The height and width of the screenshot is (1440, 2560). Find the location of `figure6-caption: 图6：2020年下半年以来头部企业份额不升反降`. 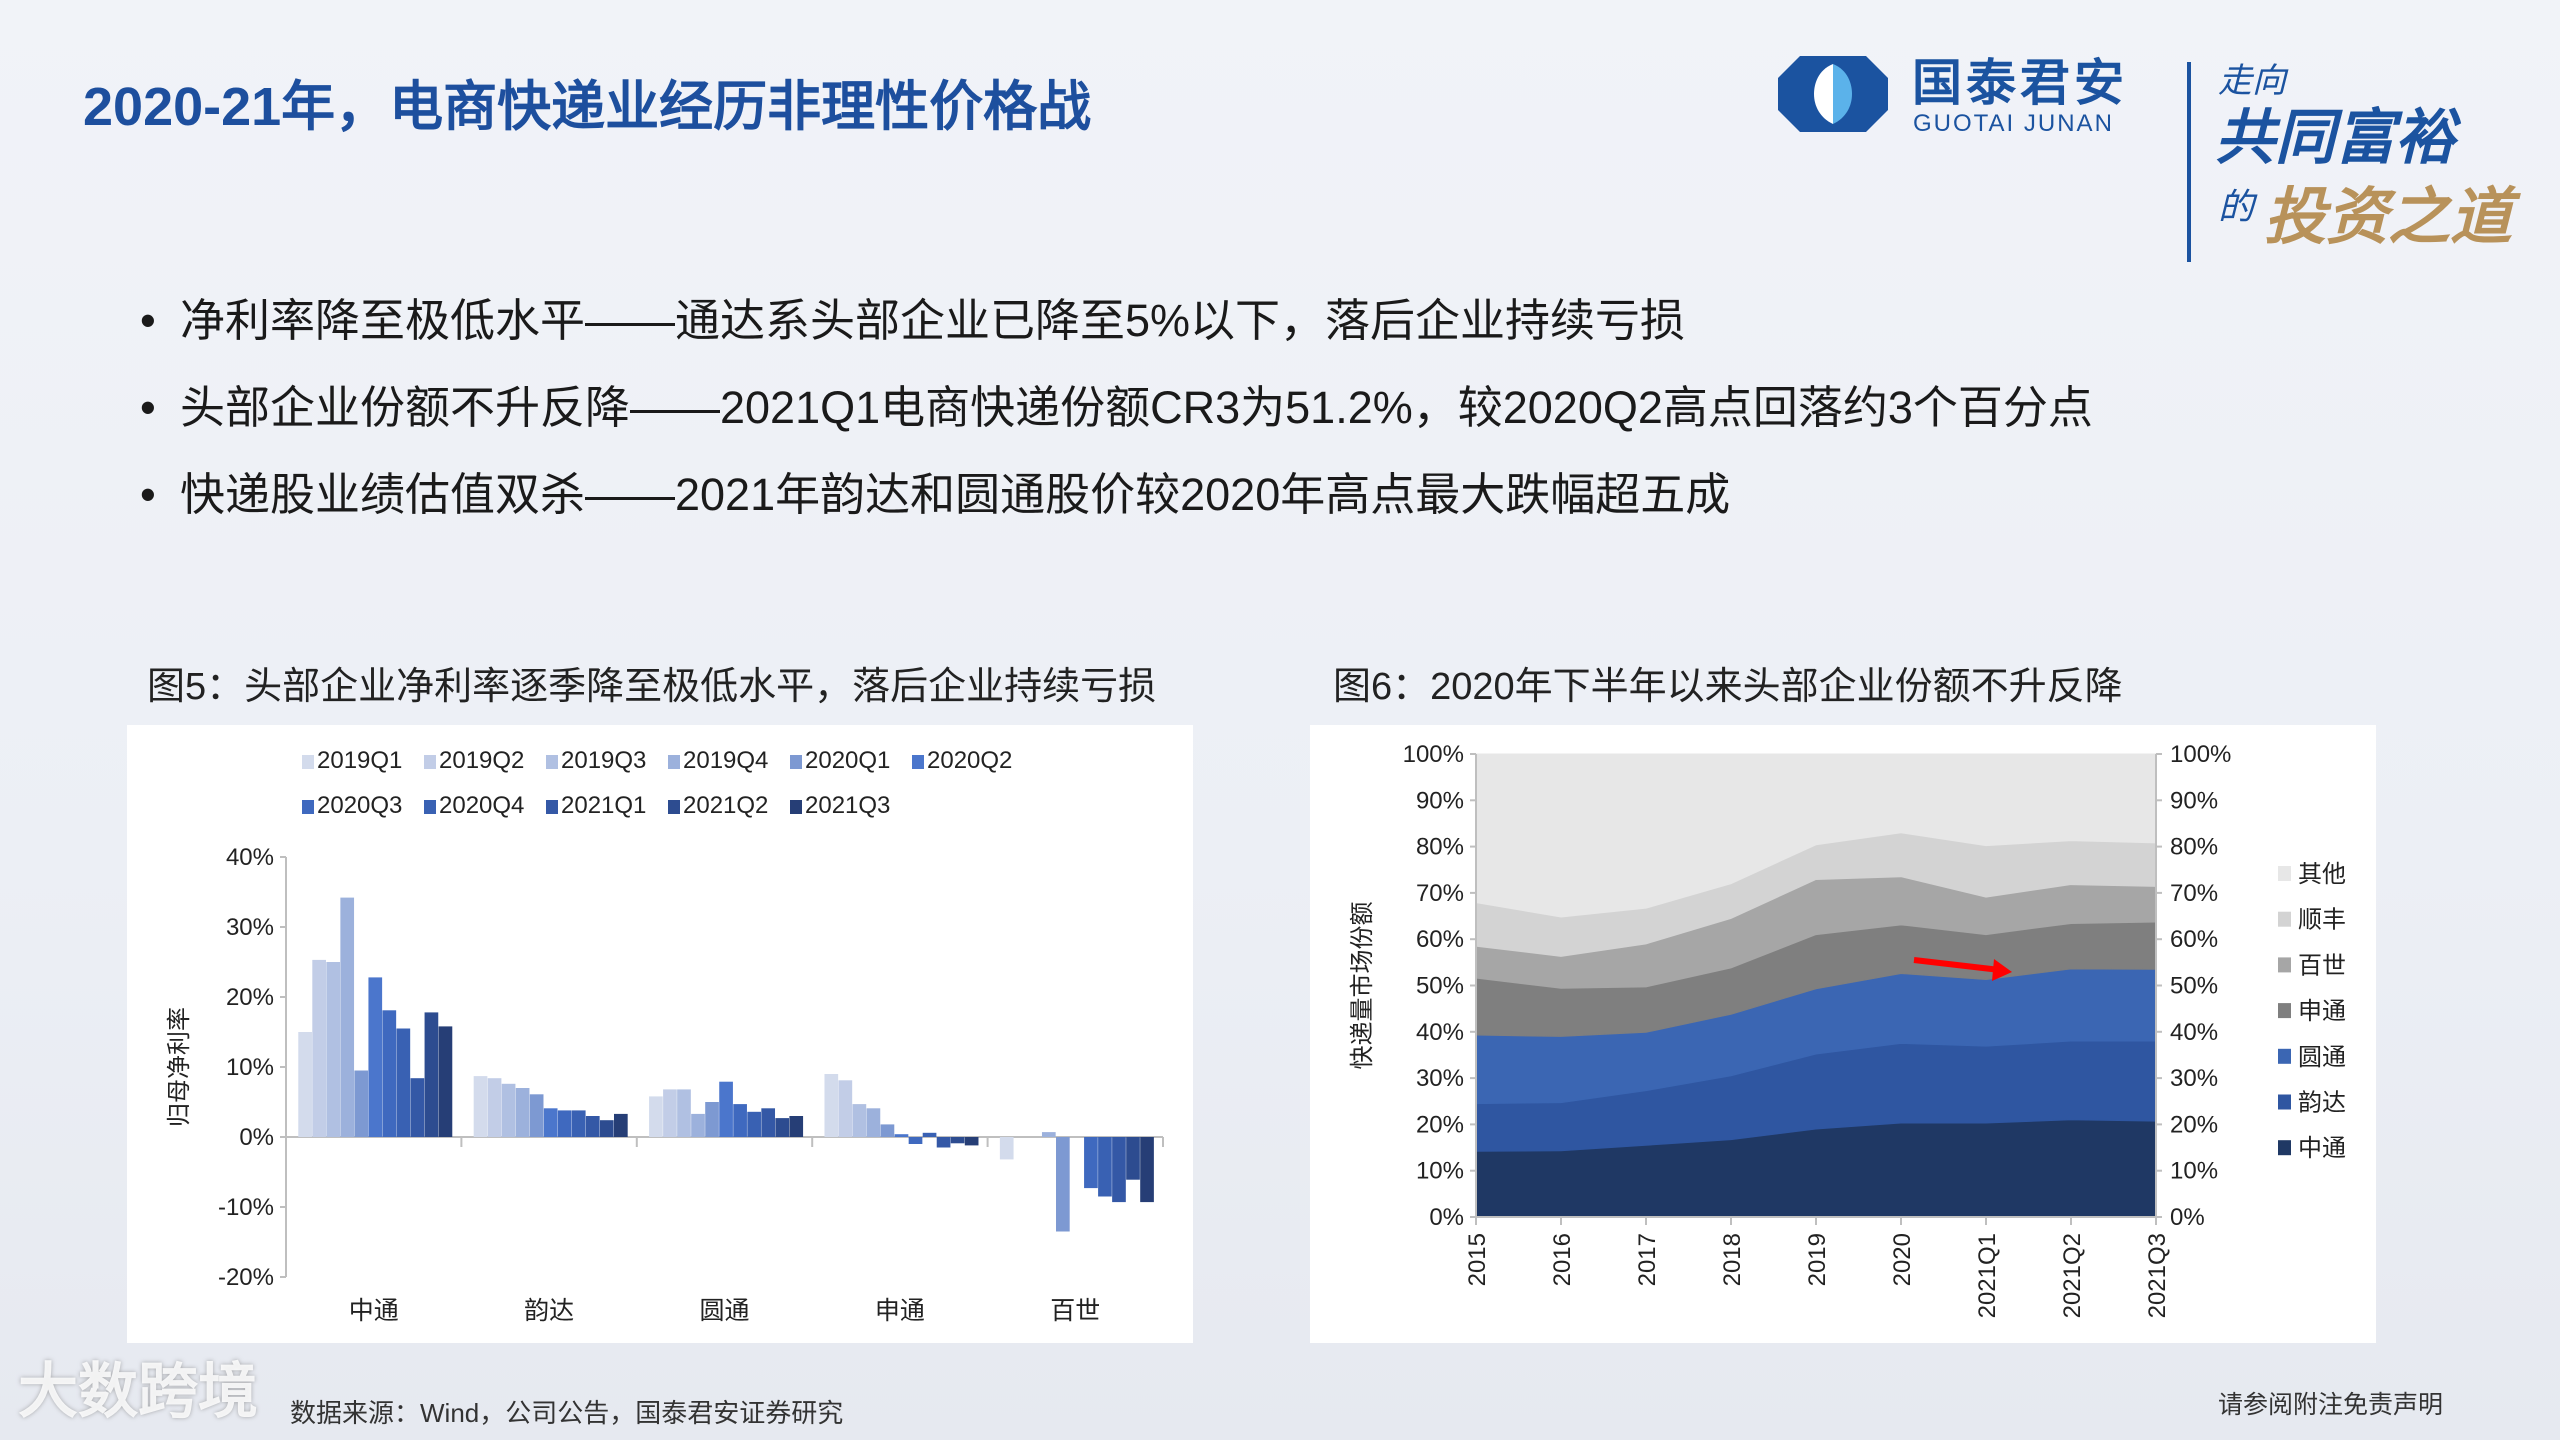

figure6-caption: 图6：2020年下半年以来头部企业份额不升反降 is located at coordinates (1728, 687).